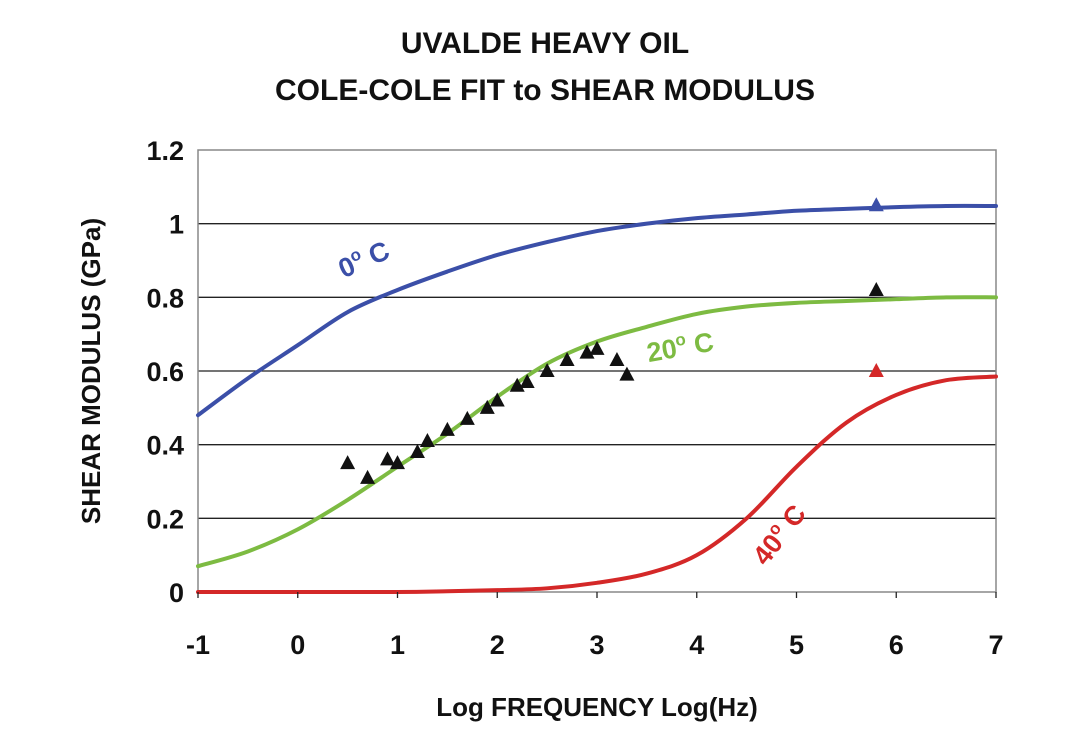 The height and width of the screenshot is (750, 1090). Describe the element at coordinates (545, 90) in the screenshot. I see `chart-subtitle: COLE-COLE FIT to SHEAR MODULUS` at that location.